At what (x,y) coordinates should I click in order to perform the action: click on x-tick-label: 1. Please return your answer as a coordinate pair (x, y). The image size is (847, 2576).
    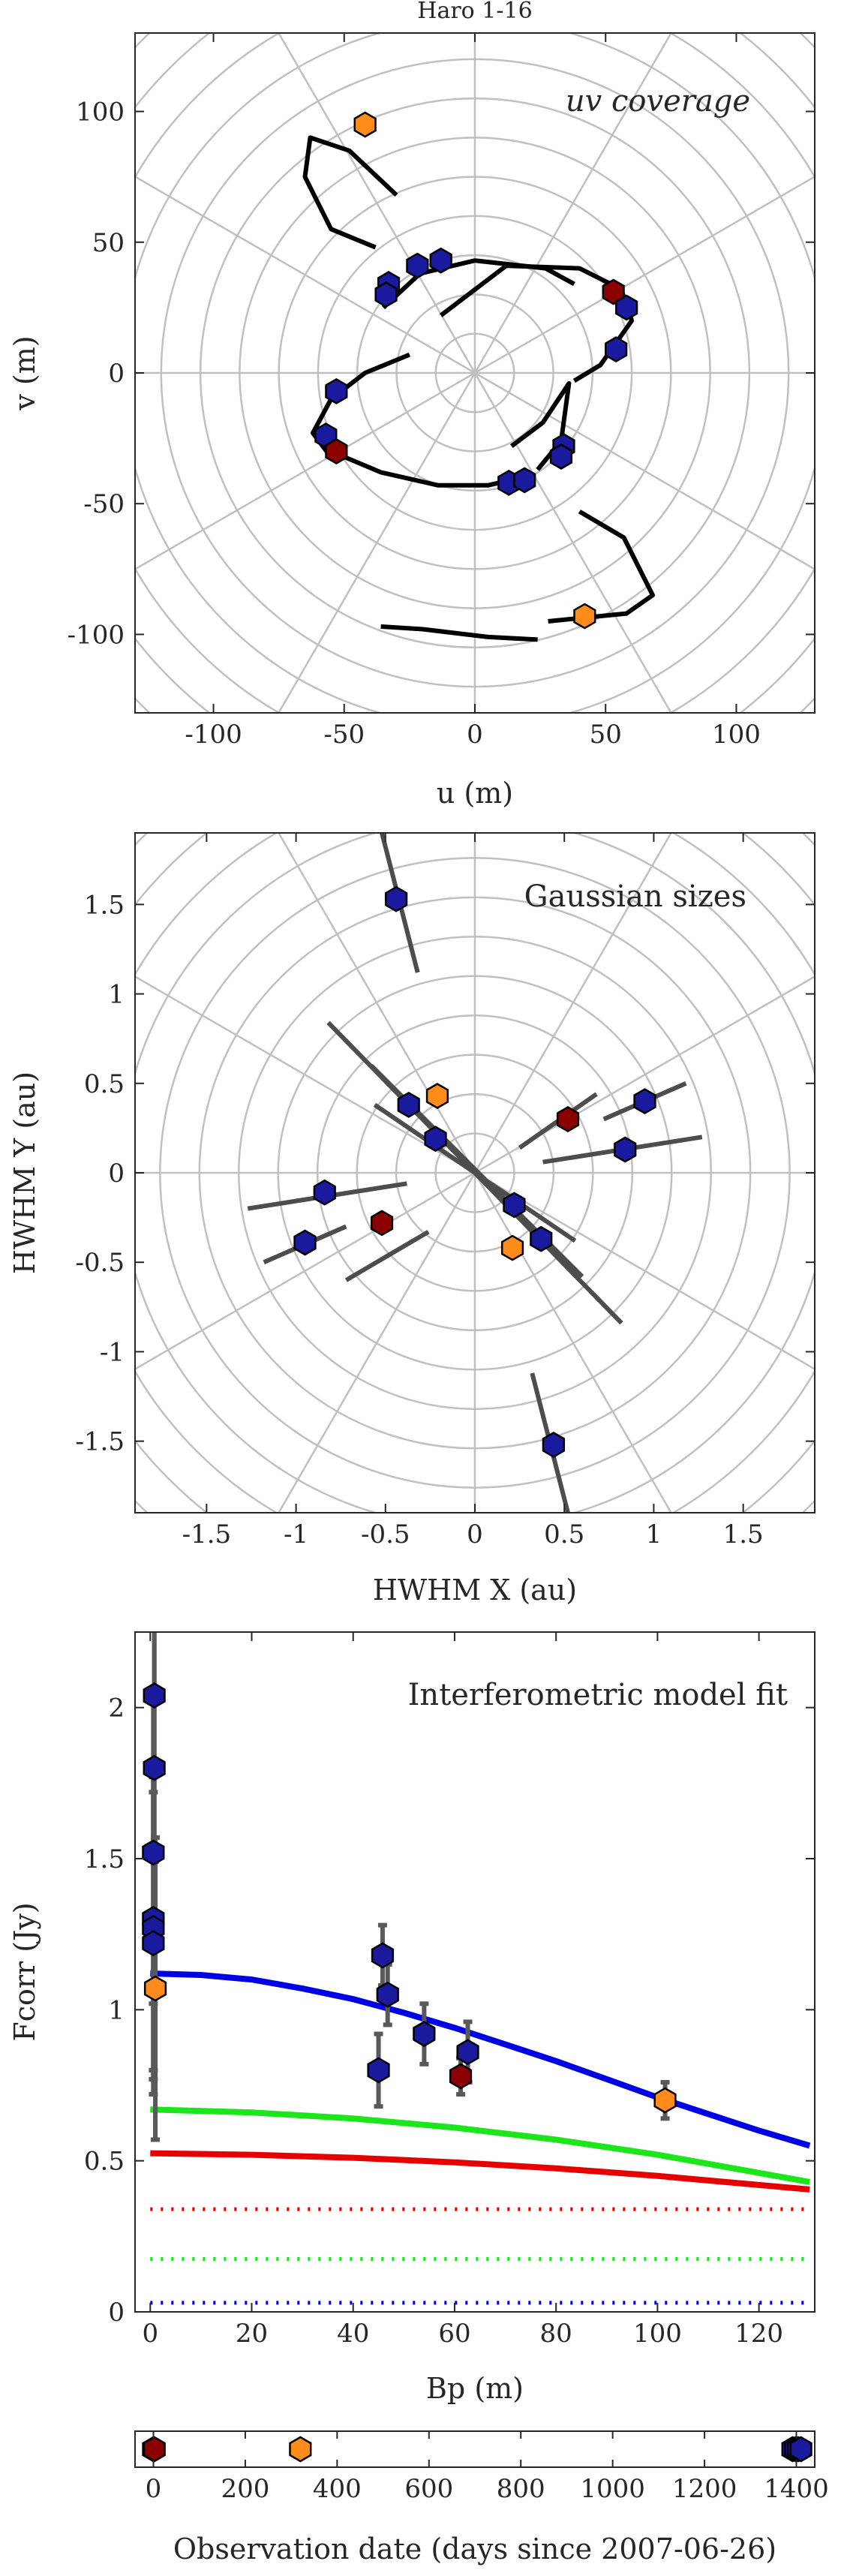
    Looking at the image, I should click on (654, 1534).